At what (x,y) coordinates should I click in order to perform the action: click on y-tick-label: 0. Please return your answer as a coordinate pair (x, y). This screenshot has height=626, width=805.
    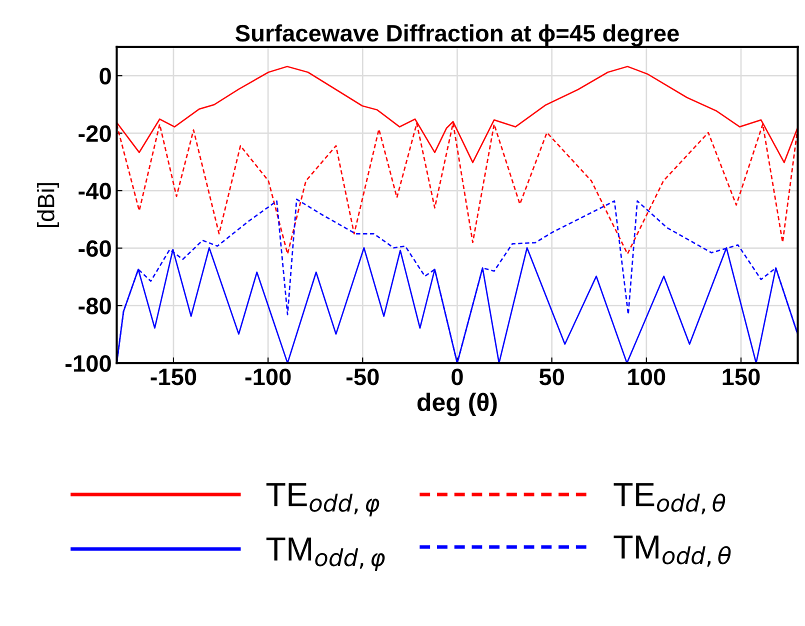
    Looking at the image, I should click on (105, 76).